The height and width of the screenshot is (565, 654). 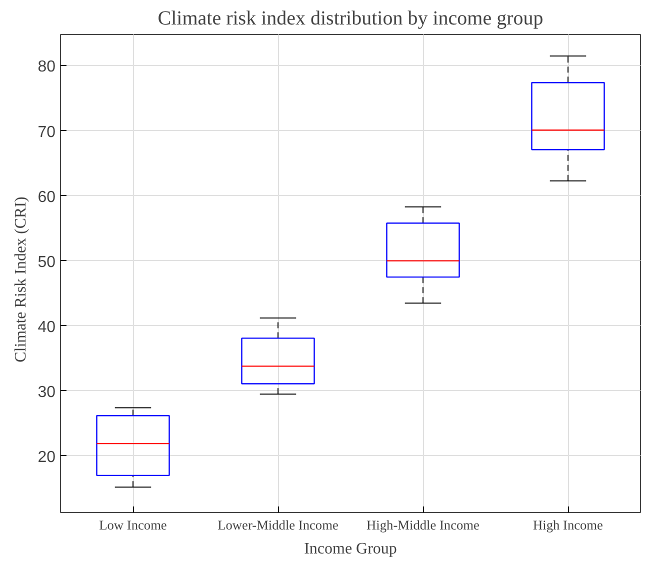 What do you see at coordinates (47, 392) in the screenshot?
I see `y-tick-label: 30` at bounding box center [47, 392].